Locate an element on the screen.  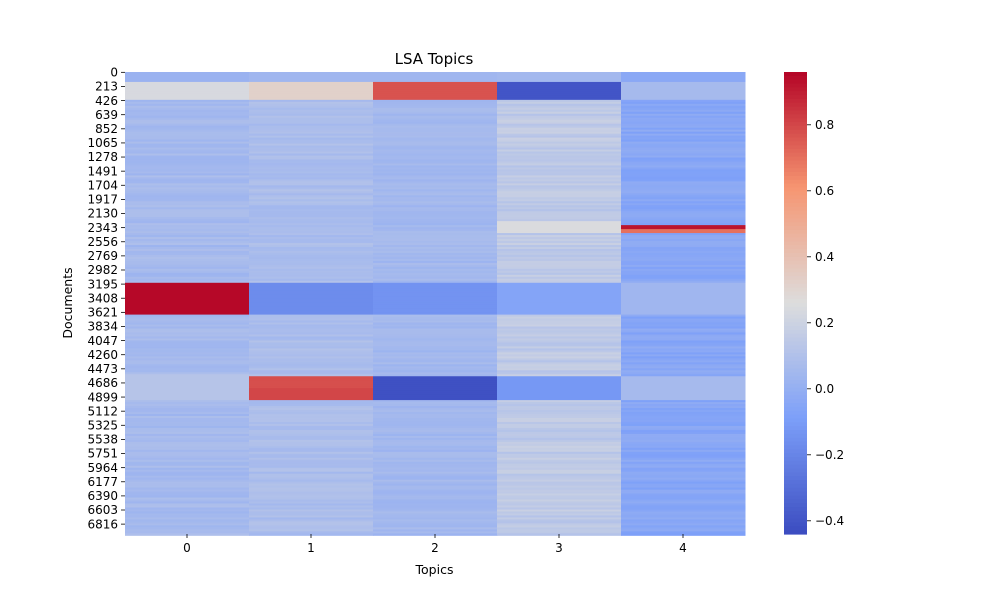
colorbar-ticks: 0.8 0.6 0.4 0.2 0.0 −0.2 −0.4 is located at coordinates (825, 323).